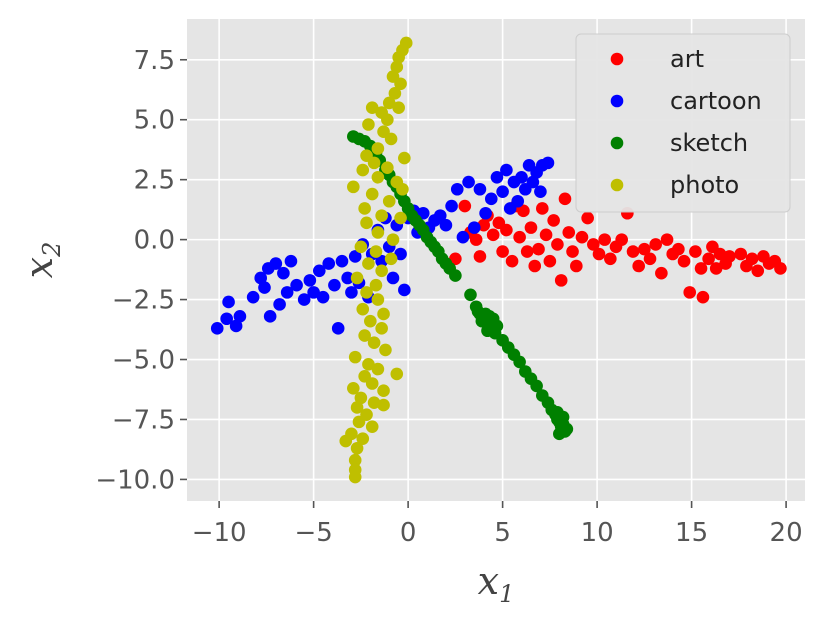  I want to click on x-tick-label: 15, so click(691, 533).